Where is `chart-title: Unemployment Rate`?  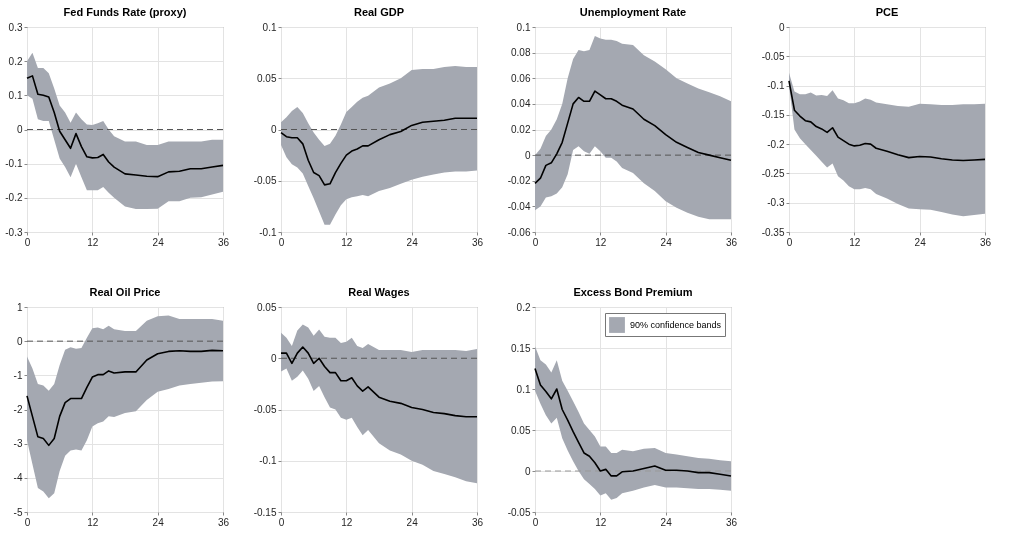 chart-title: Unemployment Rate is located at coordinates (633, 12).